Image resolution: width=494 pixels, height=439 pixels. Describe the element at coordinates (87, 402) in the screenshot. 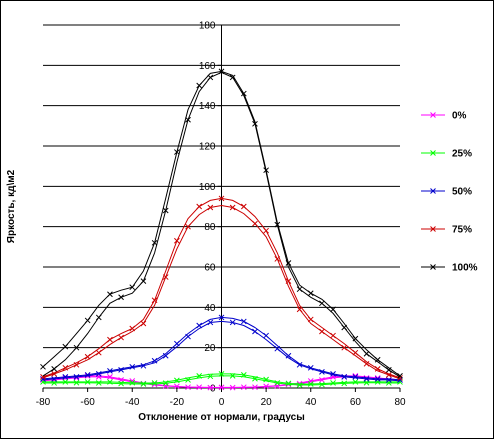

I see `x-tick-label: -60` at that location.